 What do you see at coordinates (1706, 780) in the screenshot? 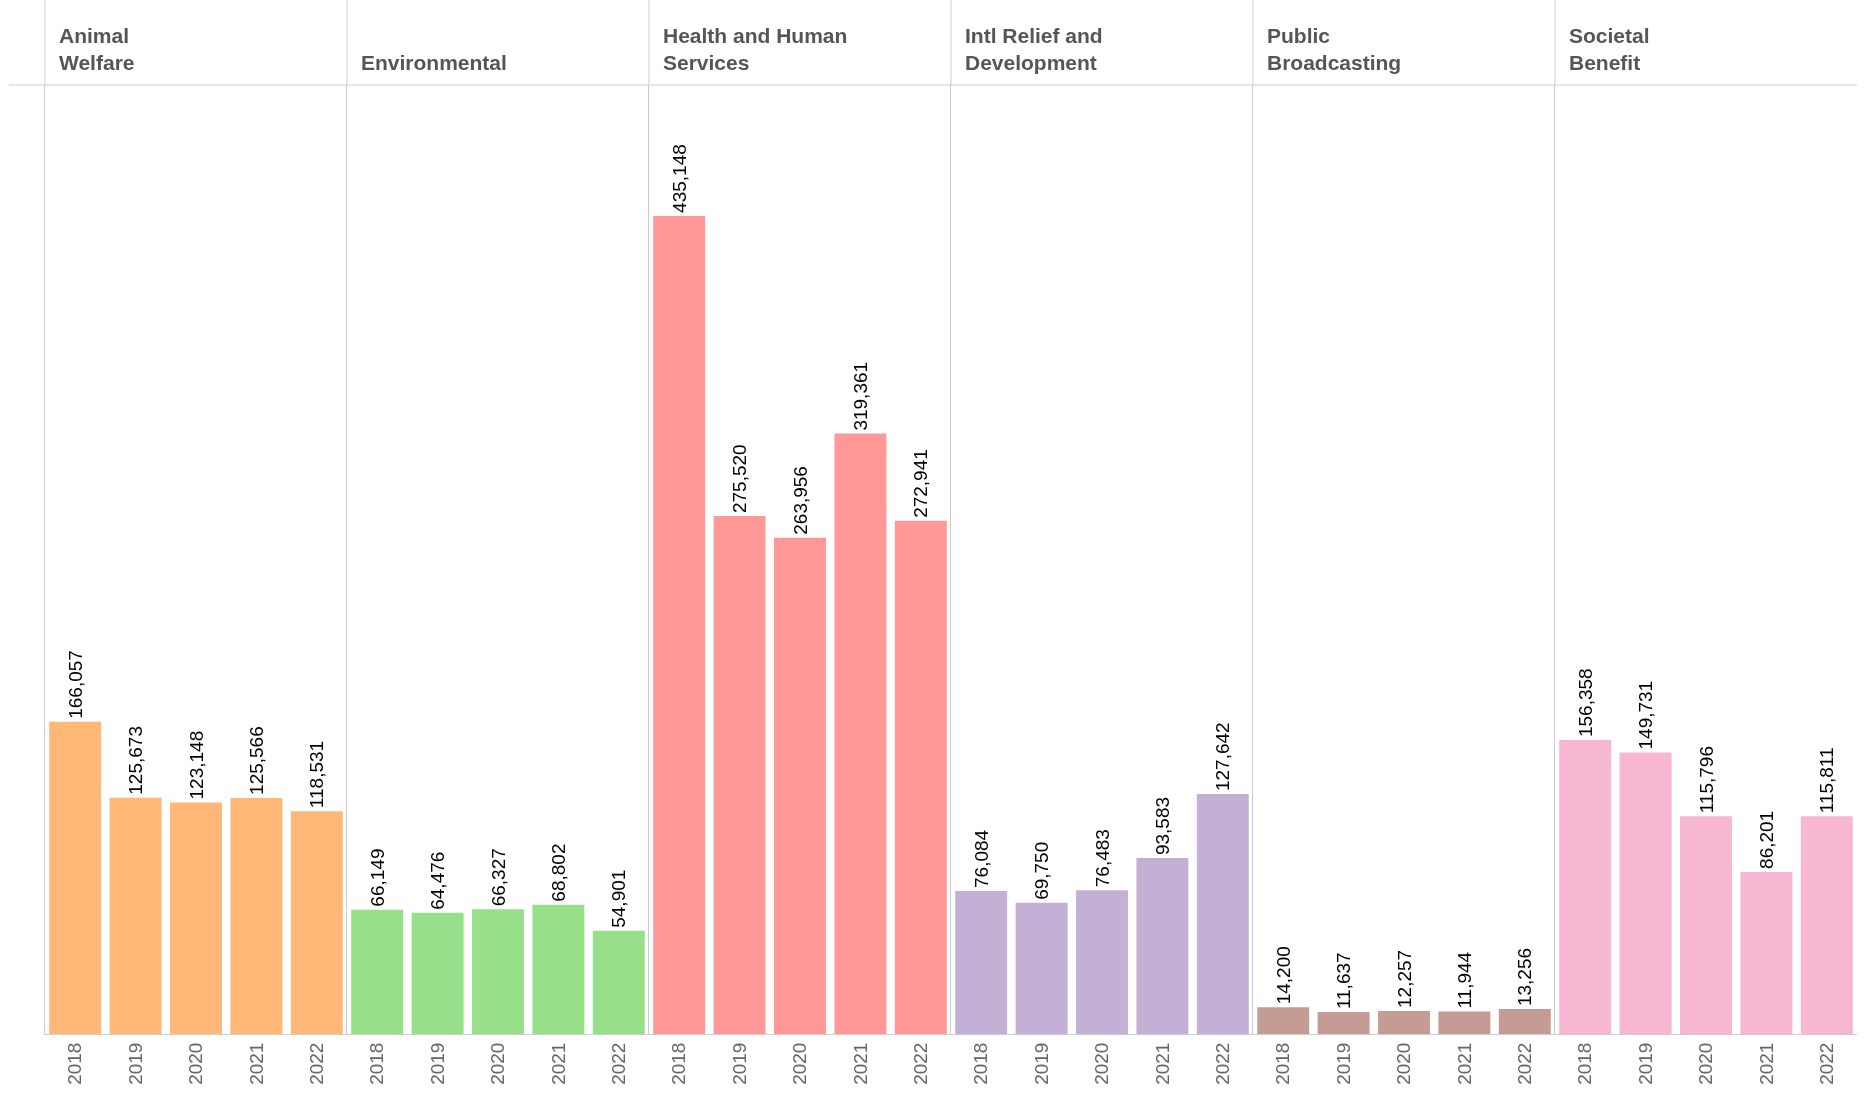
I see `data-label: 115,796` at bounding box center [1706, 780].